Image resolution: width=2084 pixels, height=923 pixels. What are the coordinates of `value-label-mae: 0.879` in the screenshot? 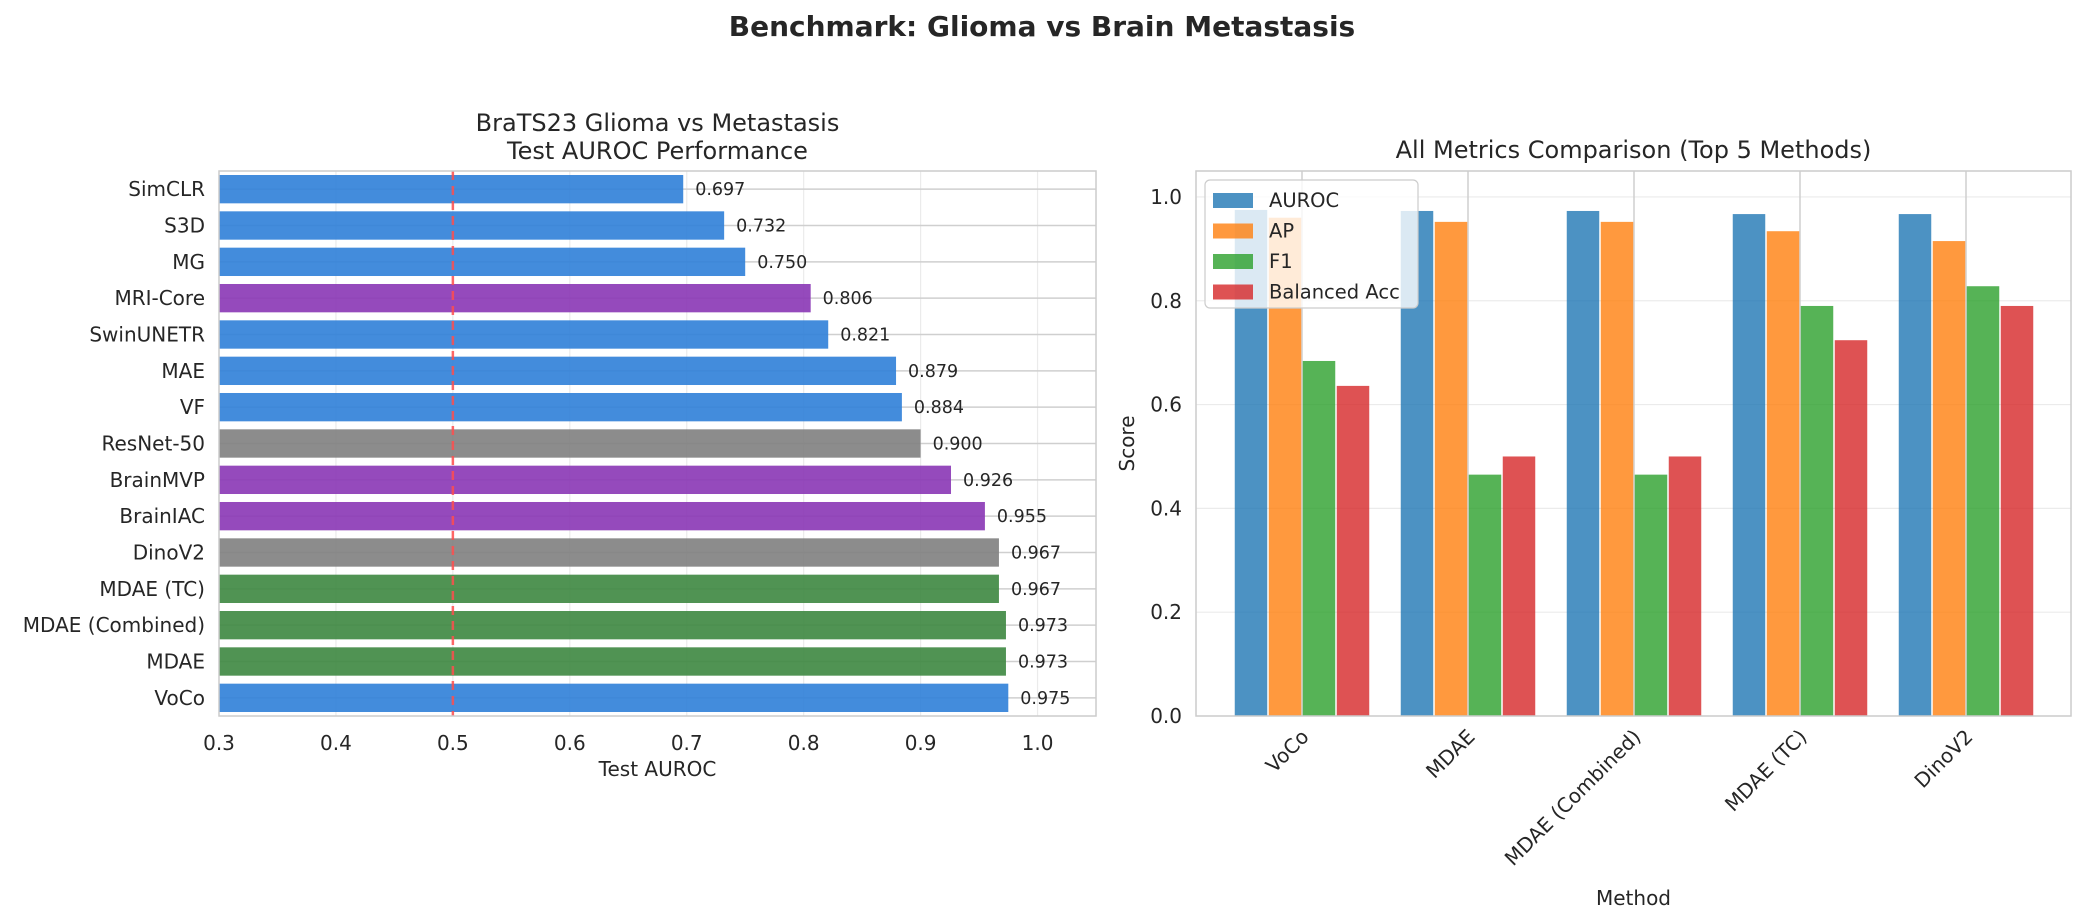 It's located at (933, 372).